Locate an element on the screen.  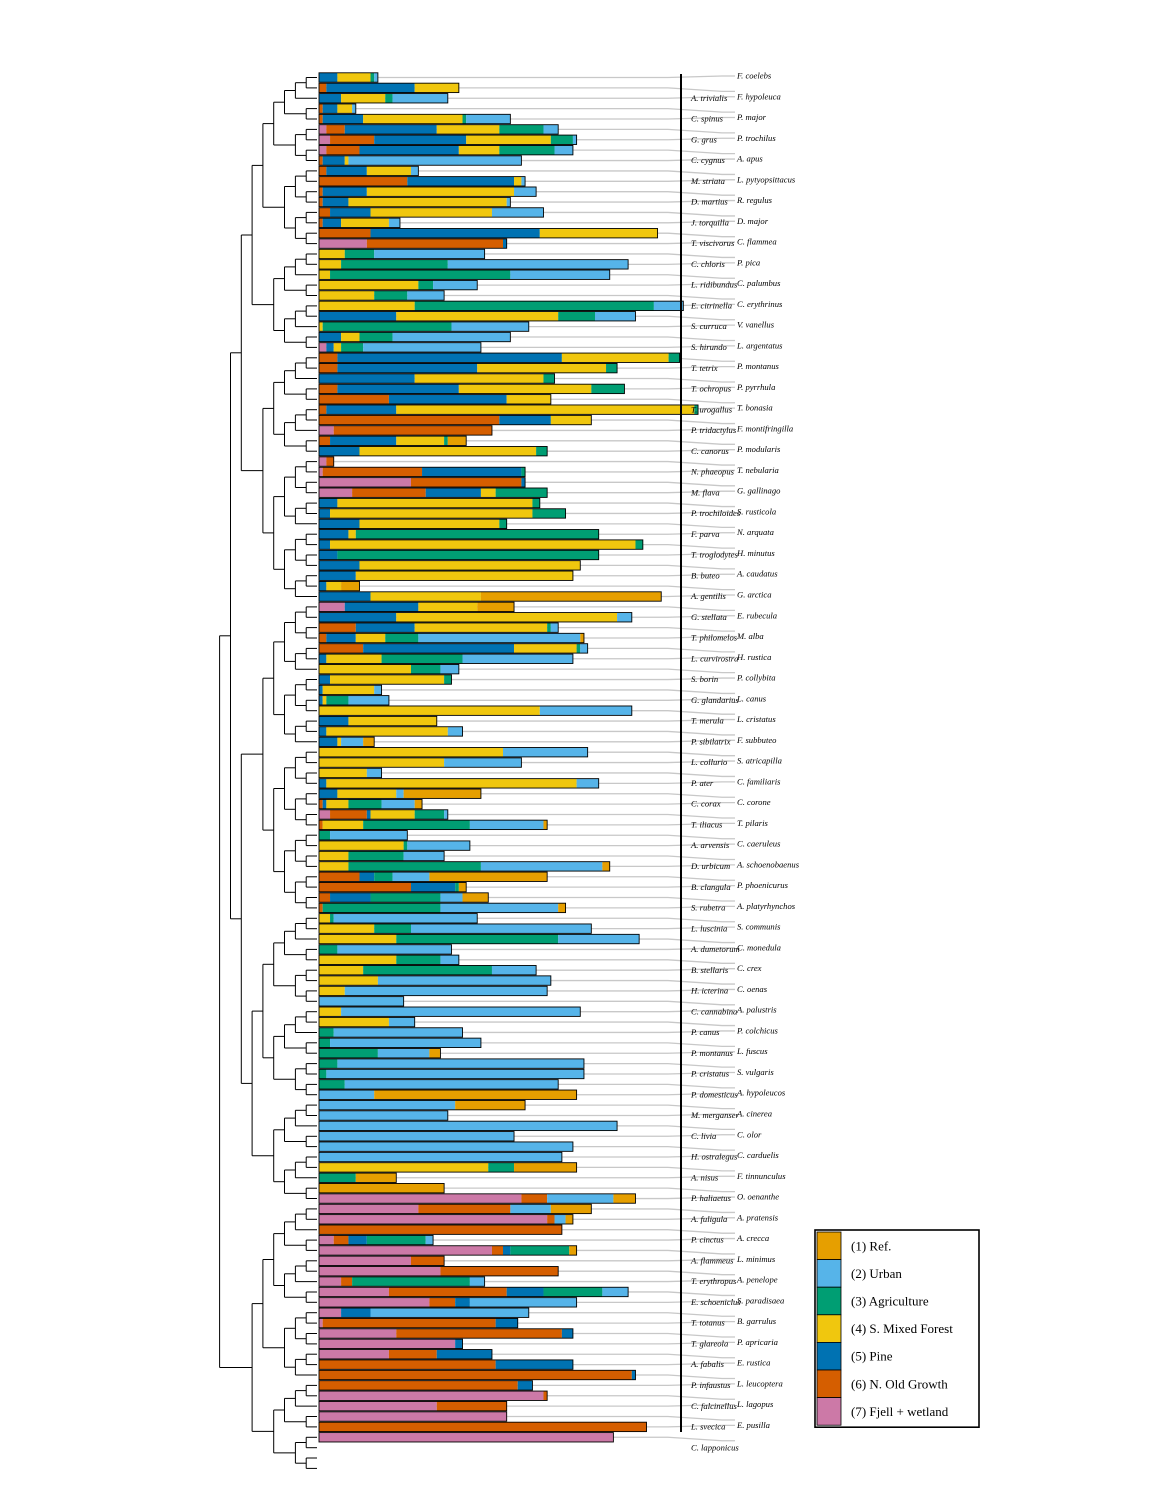
species-label: A. fabalis is located at coordinates (707, 1364).